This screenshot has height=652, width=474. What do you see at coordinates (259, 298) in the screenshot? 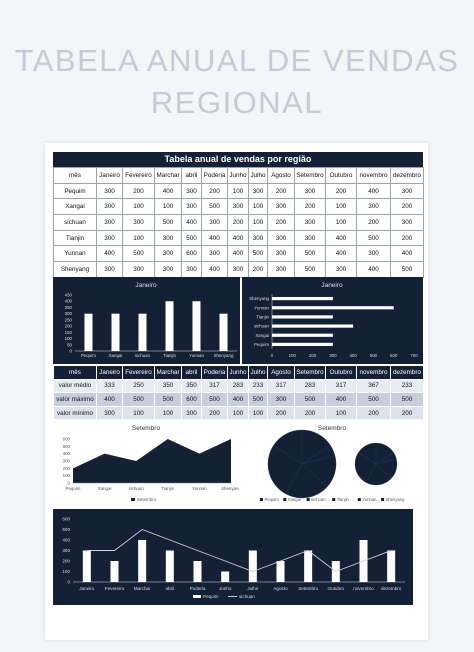
I see `y-tick-label: Shenyang` at bounding box center [259, 298].